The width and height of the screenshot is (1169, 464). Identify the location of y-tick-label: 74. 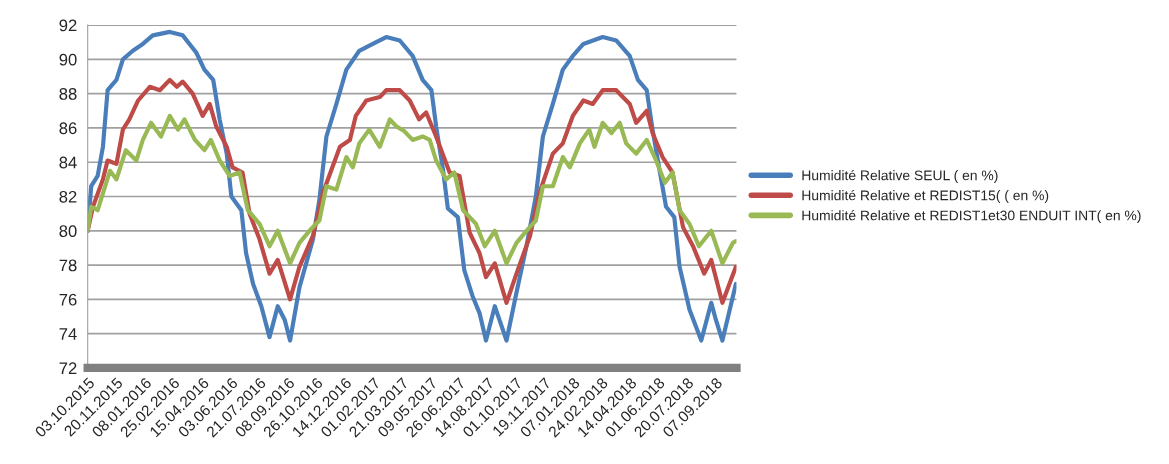
(68, 334).